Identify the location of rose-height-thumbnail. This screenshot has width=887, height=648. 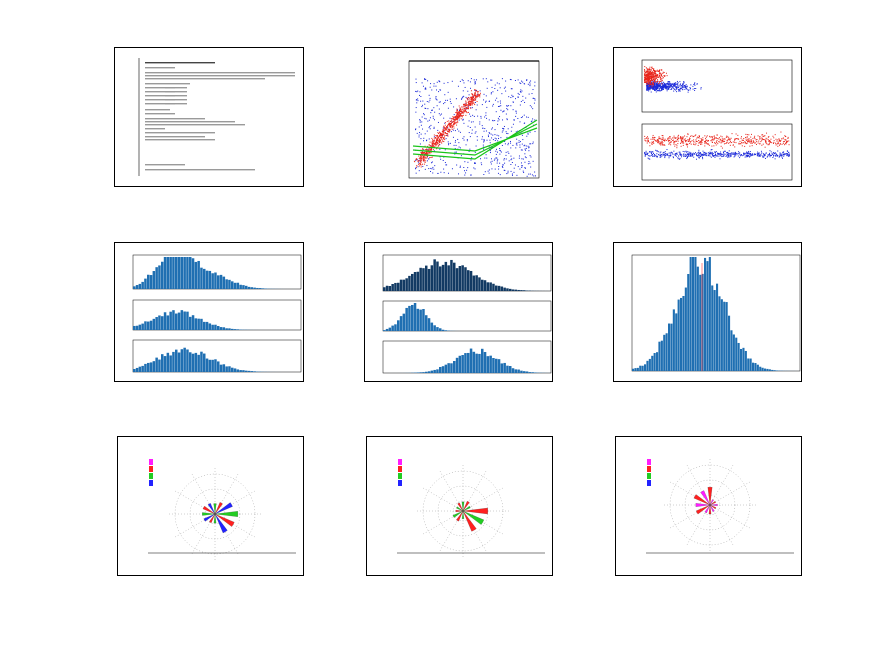
(210, 506).